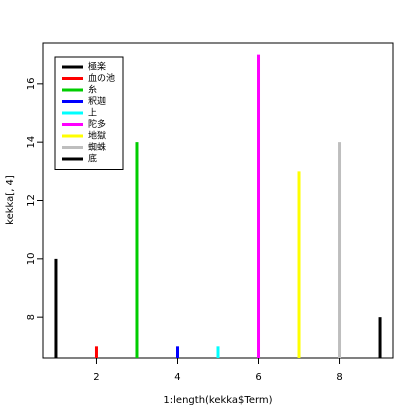 The height and width of the screenshot is (414, 414). Describe the element at coordinates (31, 142) in the screenshot. I see `y-tick-label: 14` at that location.